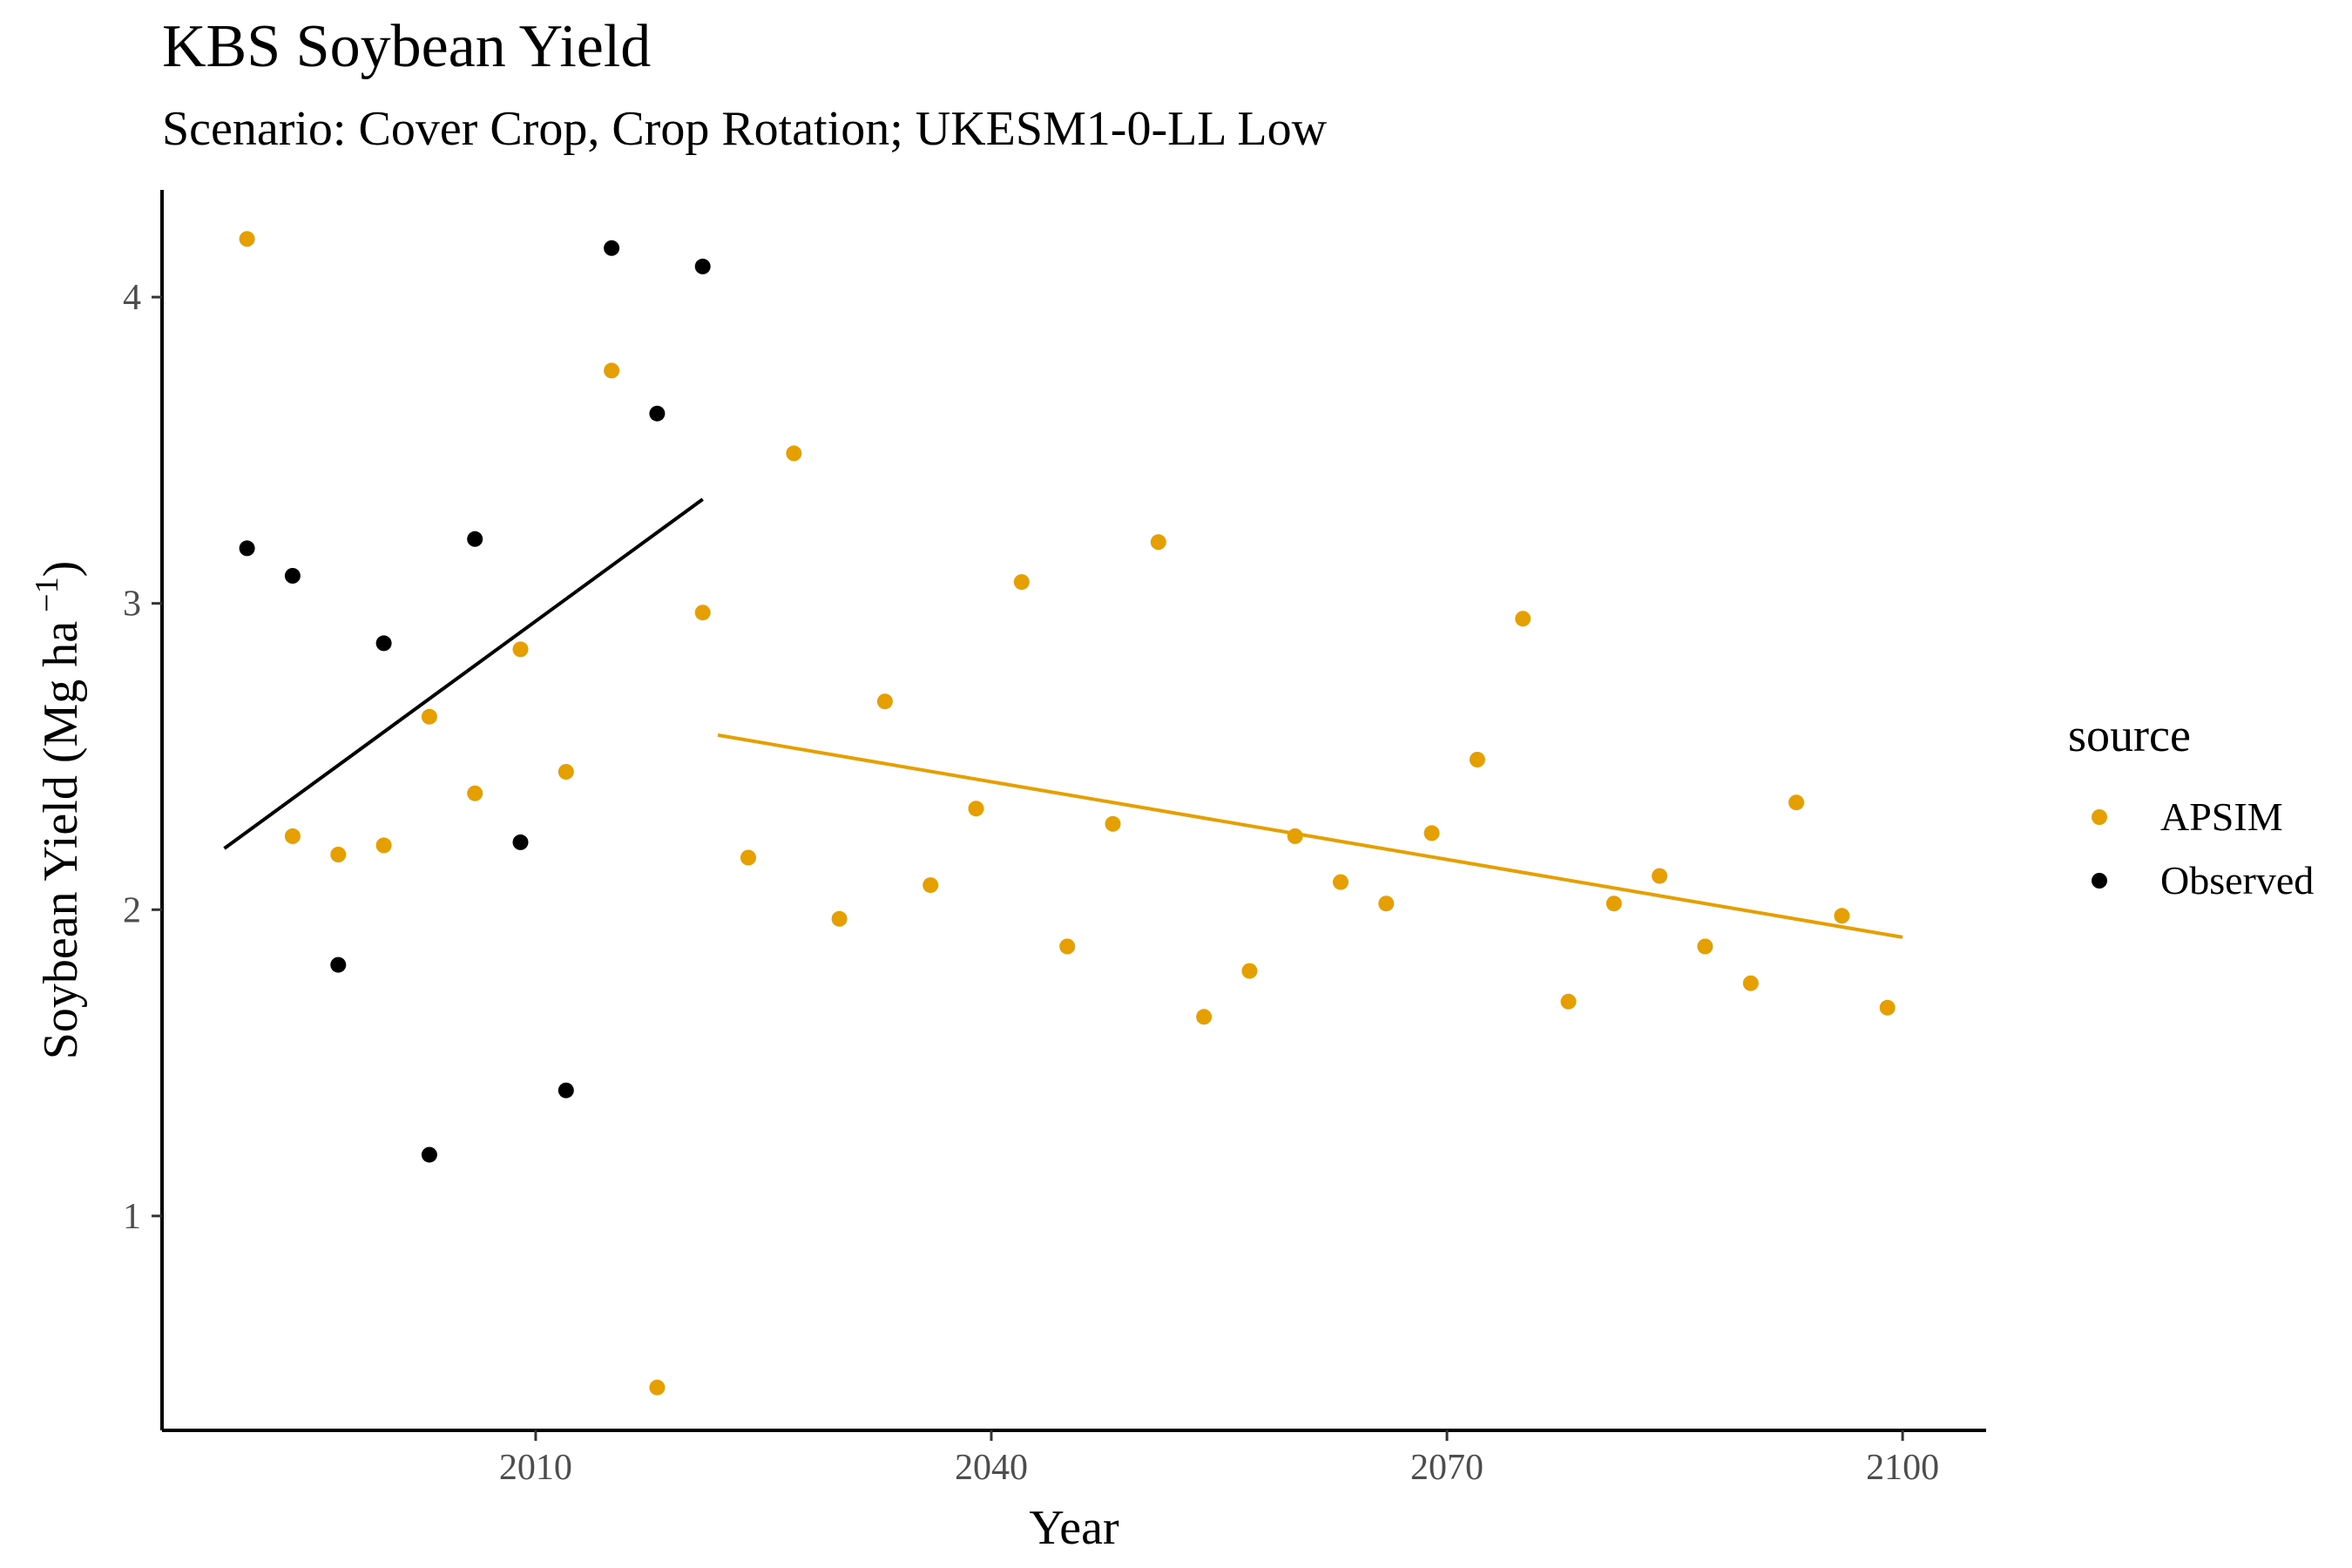  Describe the element at coordinates (132, 298) in the screenshot. I see `y-tick-label-4: 4` at that location.